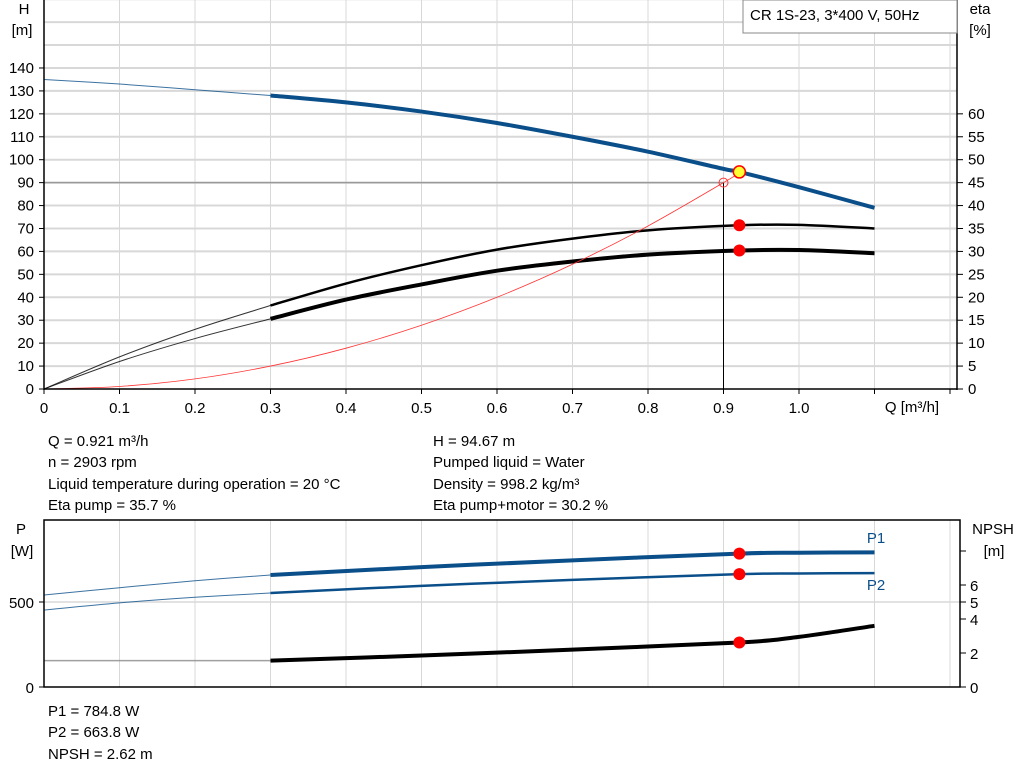 This screenshot has width=1024, height=781. Describe the element at coordinates (25, 297) in the screenshot. I see `y-tick-label: 40` at that location.